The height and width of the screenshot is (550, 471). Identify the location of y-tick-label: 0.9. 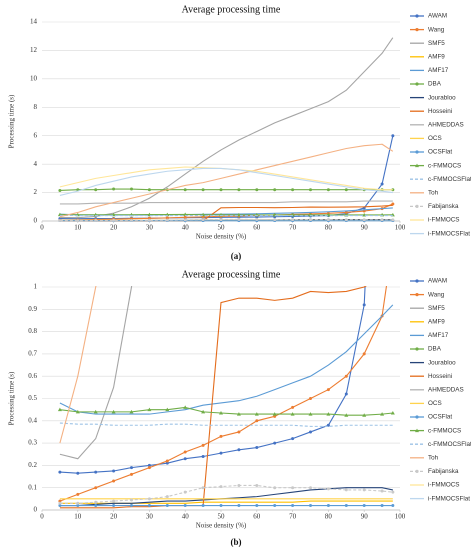
(32, 309).